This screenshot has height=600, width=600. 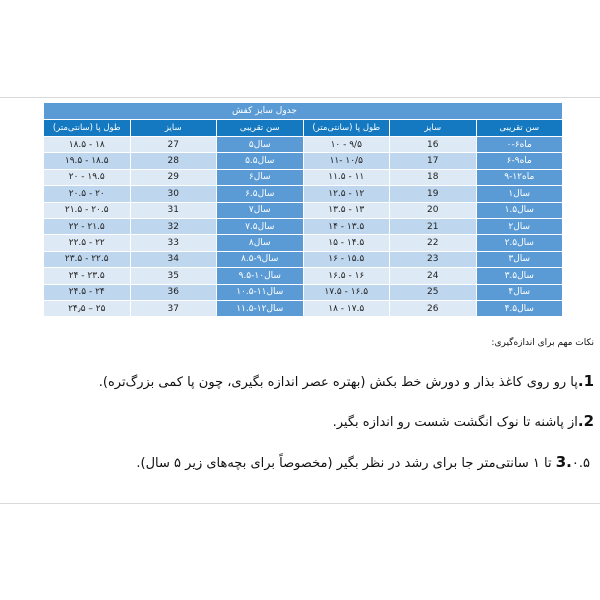 I want to click on foot-length-cell: ۲۰.۵ - ۲۰, so click(x=87, y=194).